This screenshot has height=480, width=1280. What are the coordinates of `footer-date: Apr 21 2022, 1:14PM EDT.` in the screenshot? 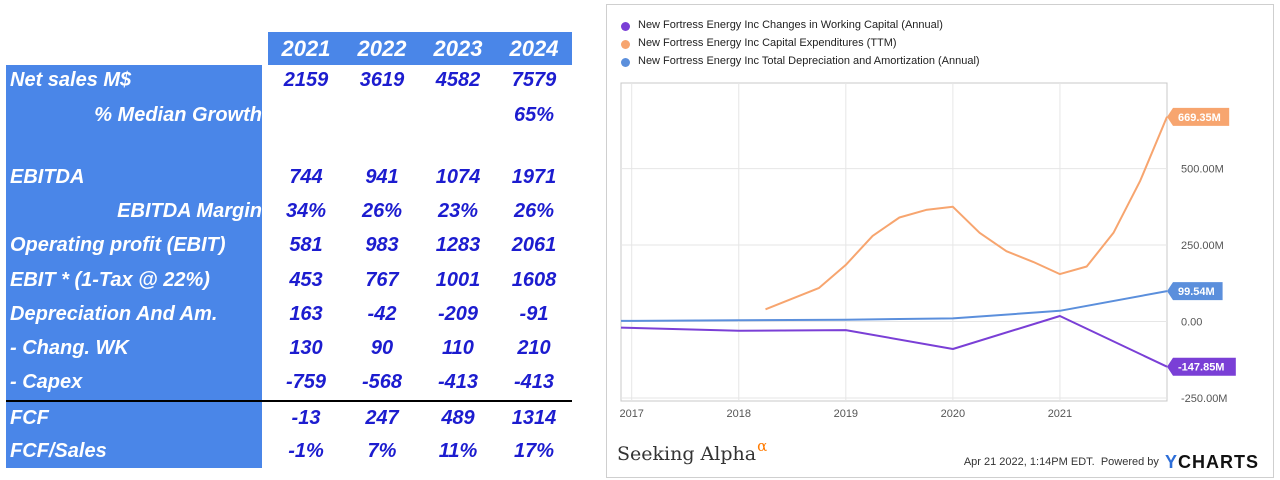 It's located at (1029, 462).